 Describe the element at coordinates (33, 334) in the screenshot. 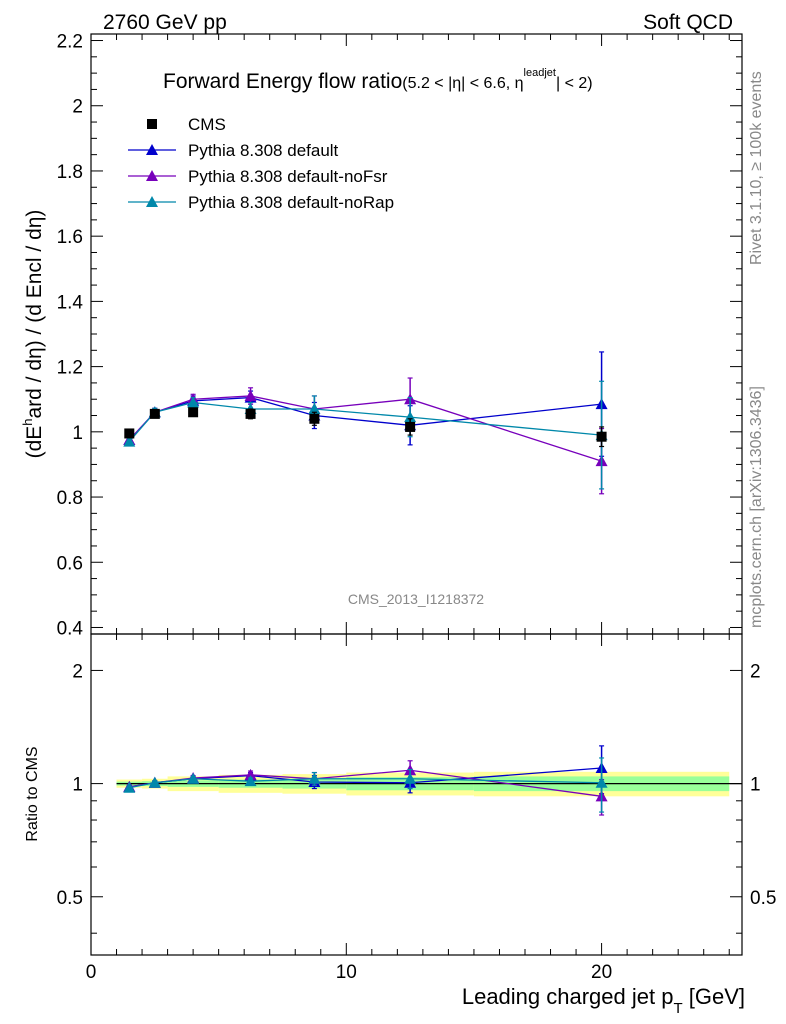

I see `main-ylabel: (dEhard / dη) / (d Encl / dη)` at that location.